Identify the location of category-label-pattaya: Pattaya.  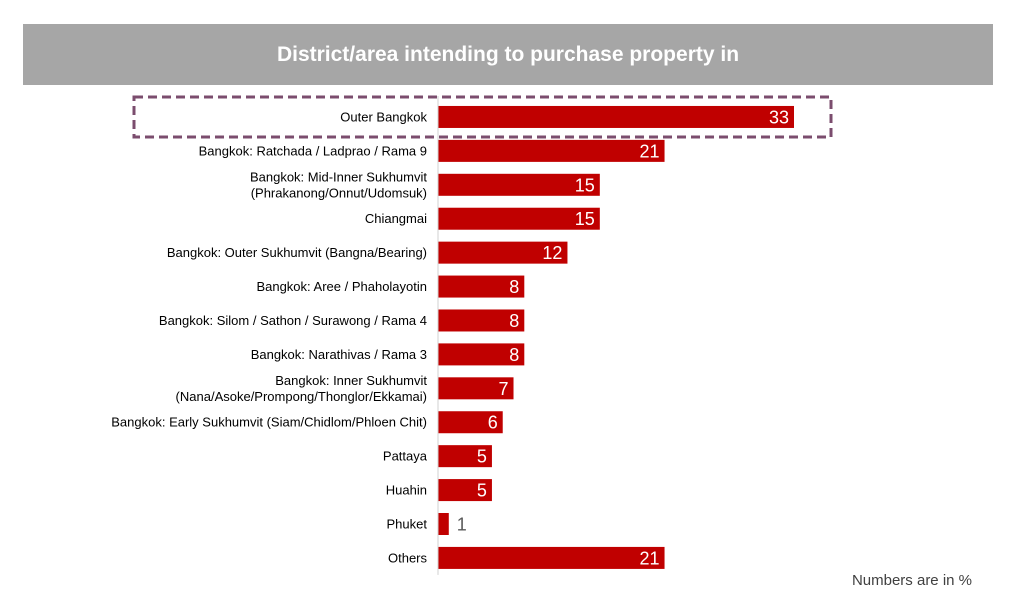
(405, 456).